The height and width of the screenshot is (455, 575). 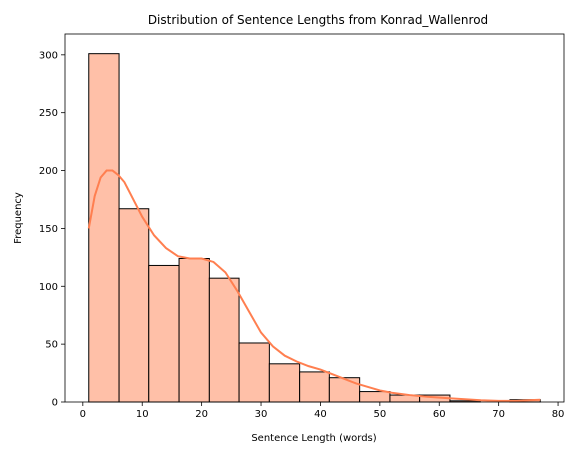 I want to click on x-tick-label: 30, so click(x=261, y=414).